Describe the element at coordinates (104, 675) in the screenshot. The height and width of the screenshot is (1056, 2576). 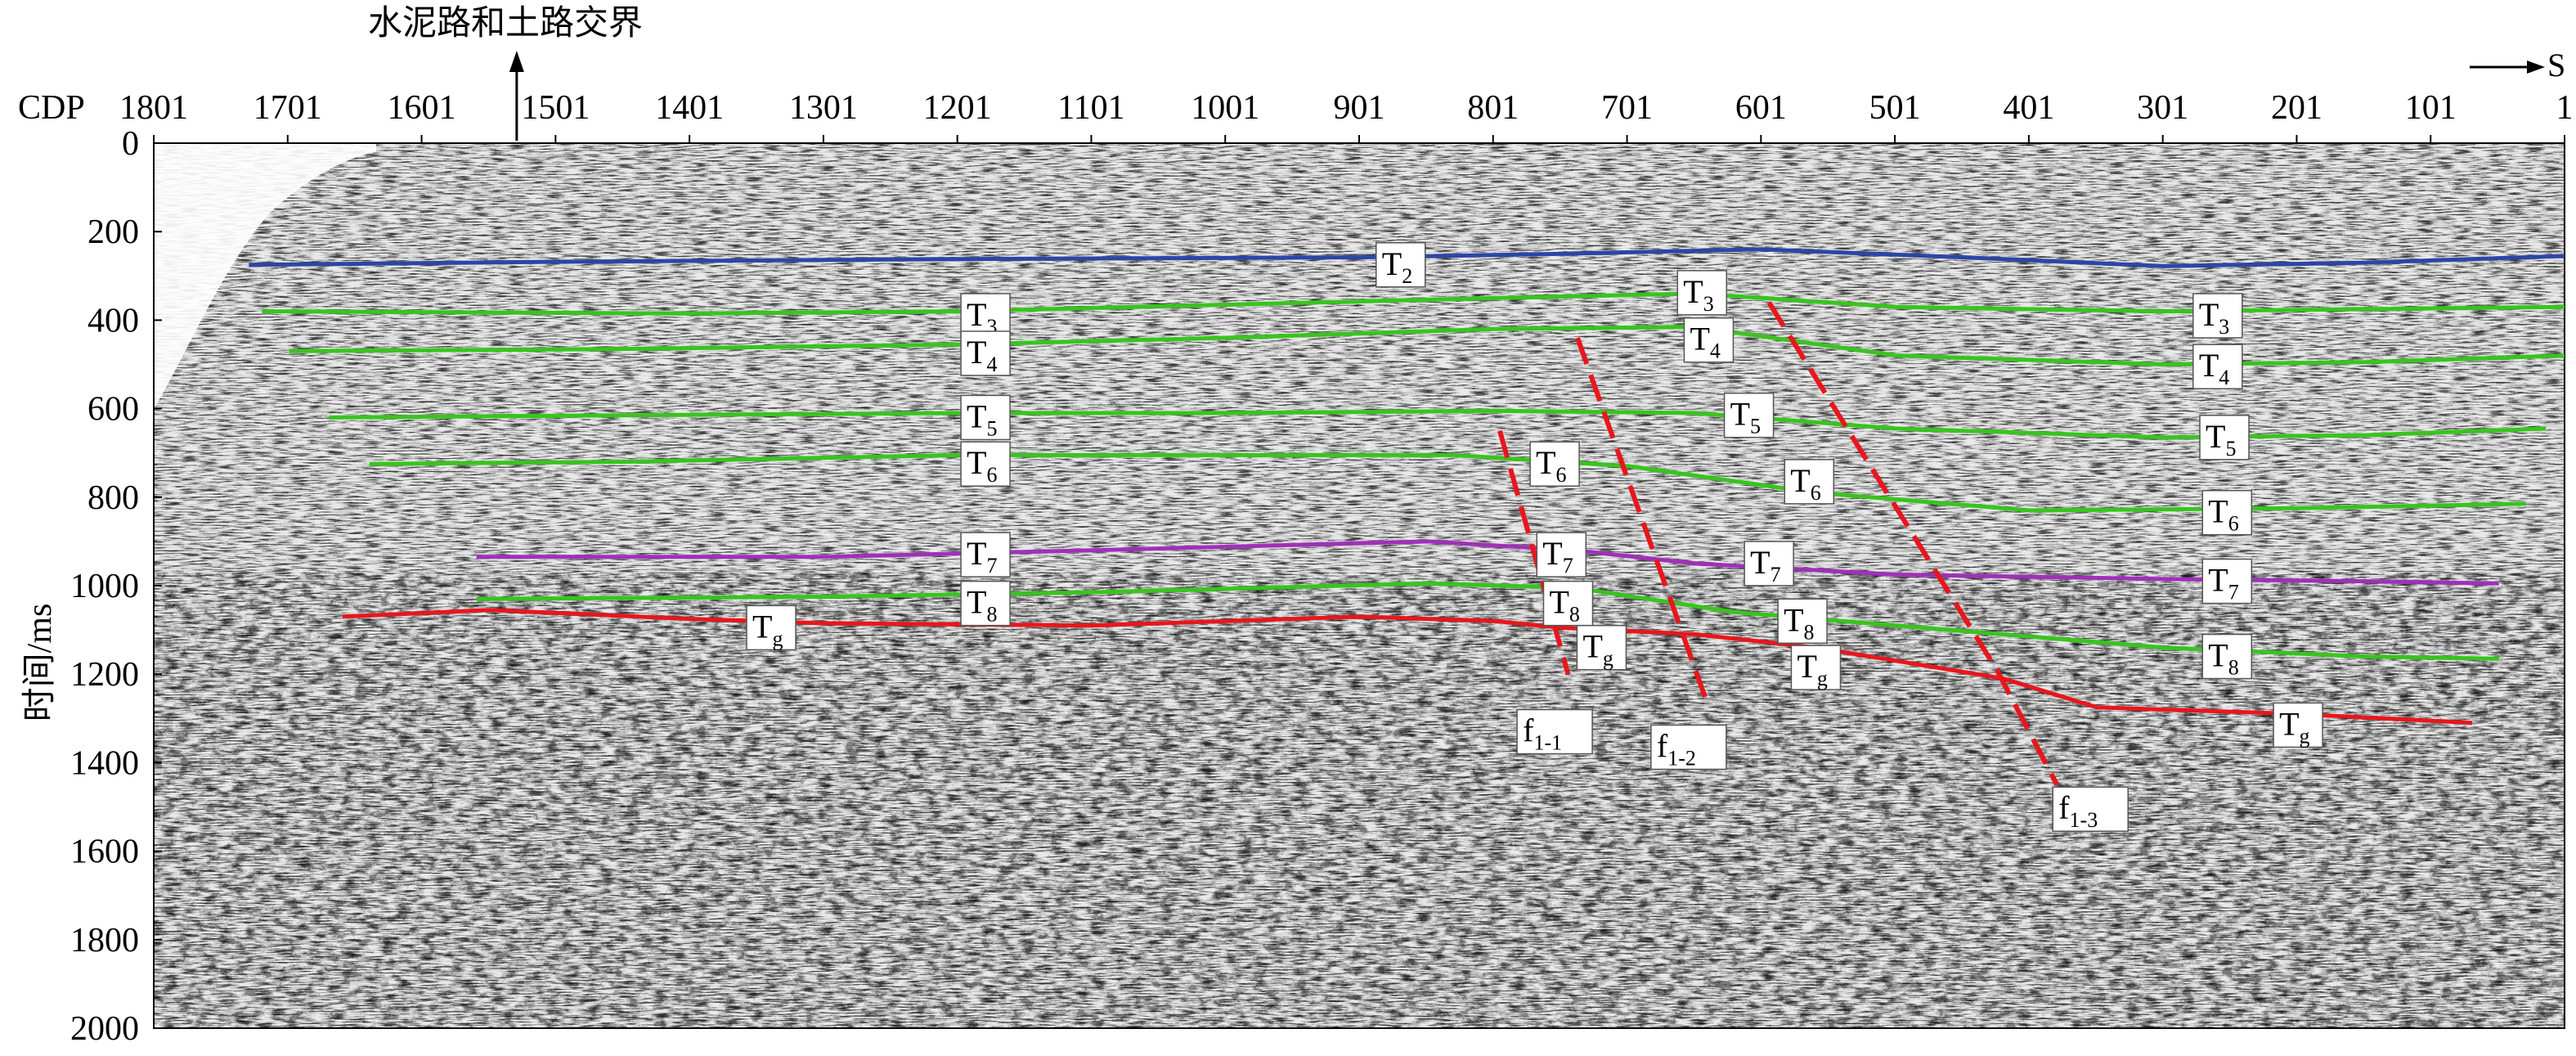
I see `y-tick-label: 1200` at that location.